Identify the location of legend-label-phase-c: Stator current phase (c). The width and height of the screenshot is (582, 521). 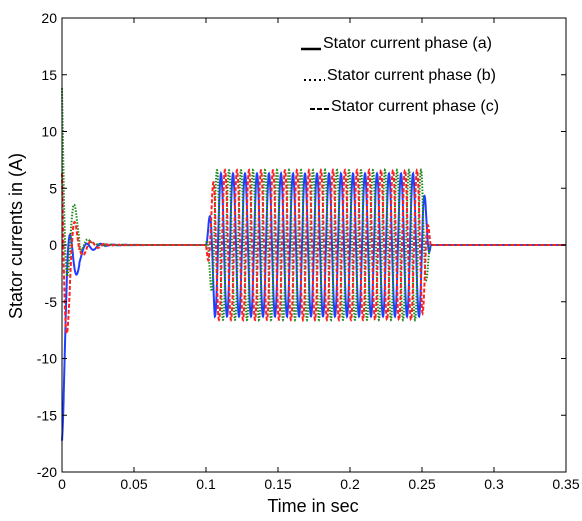
(415, 106).